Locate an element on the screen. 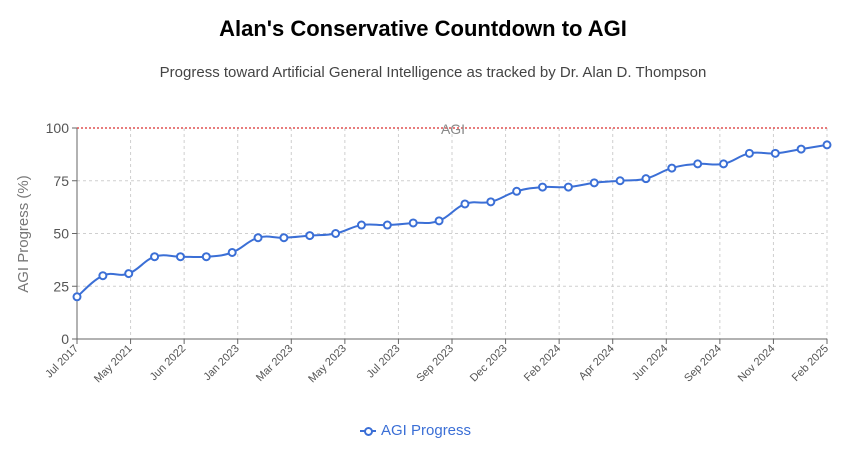 This screenshot has width=846, height=449. x-tick-label: Nov 2024 is located at coordinates (757, 364).